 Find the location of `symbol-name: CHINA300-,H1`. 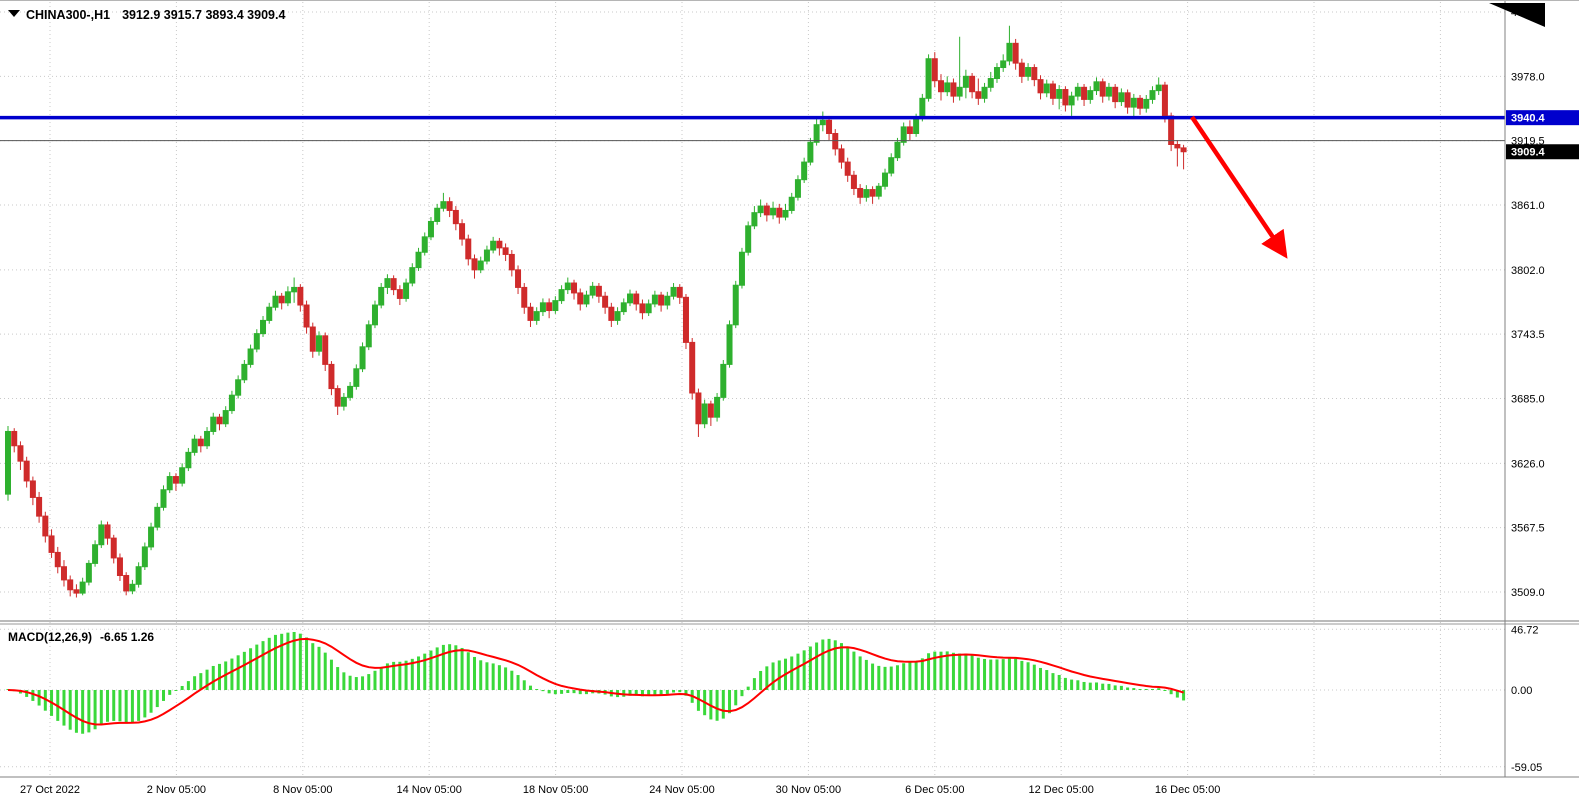

symbol-name: CHINA300-,H1 is located at coordinates (68, 15).